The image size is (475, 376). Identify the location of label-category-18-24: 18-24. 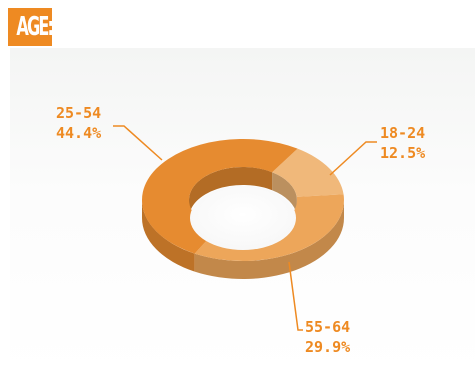
(403, 133).